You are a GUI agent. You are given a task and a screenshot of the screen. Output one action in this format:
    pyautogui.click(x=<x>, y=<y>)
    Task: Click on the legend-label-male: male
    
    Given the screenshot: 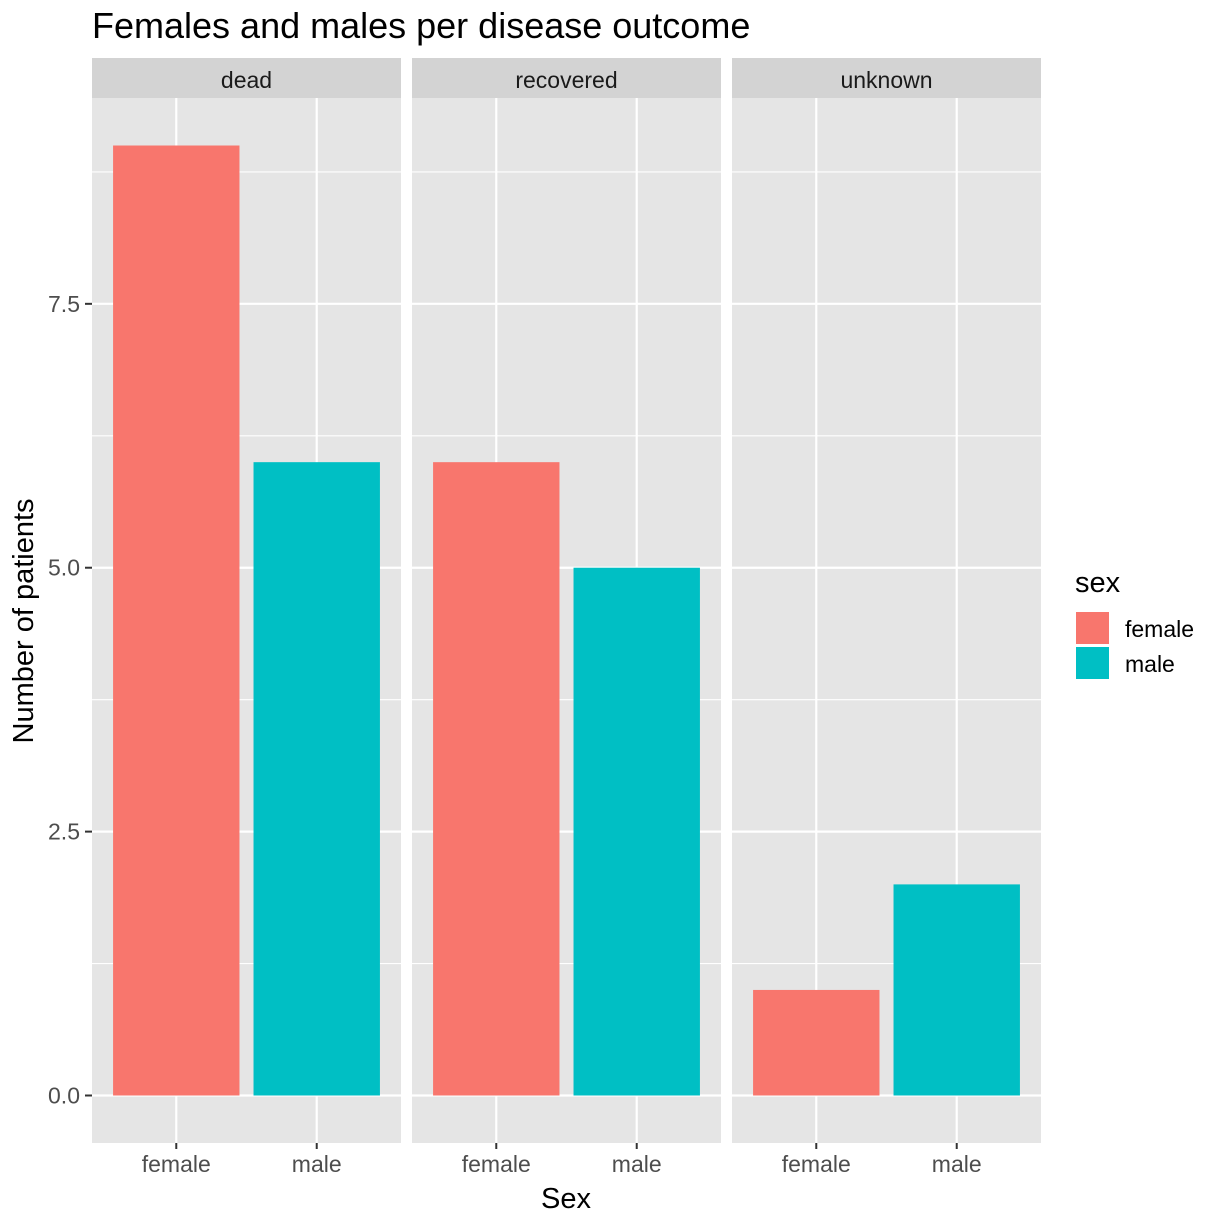 What is the action you would take?
    pyautogui.click(x=1150, y=664)
    